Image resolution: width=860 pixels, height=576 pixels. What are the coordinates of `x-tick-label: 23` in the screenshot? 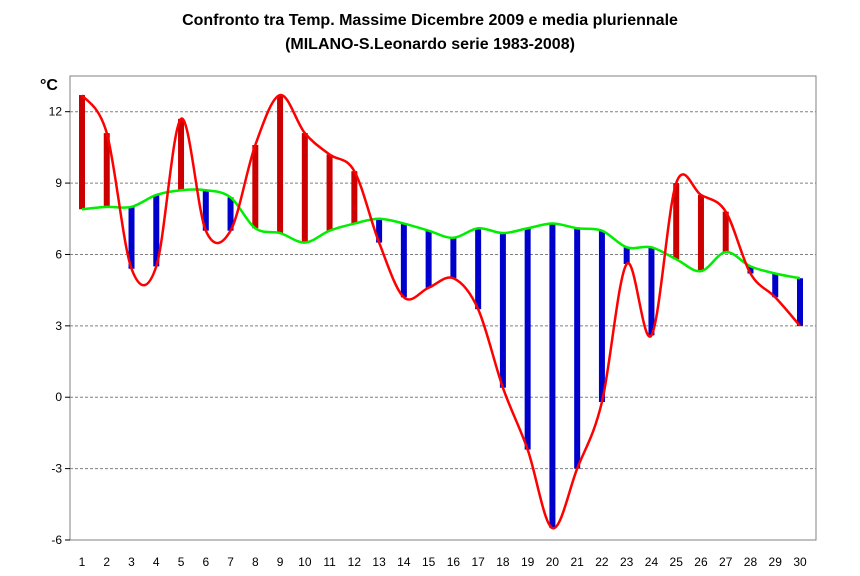 It's located at (627, 562).